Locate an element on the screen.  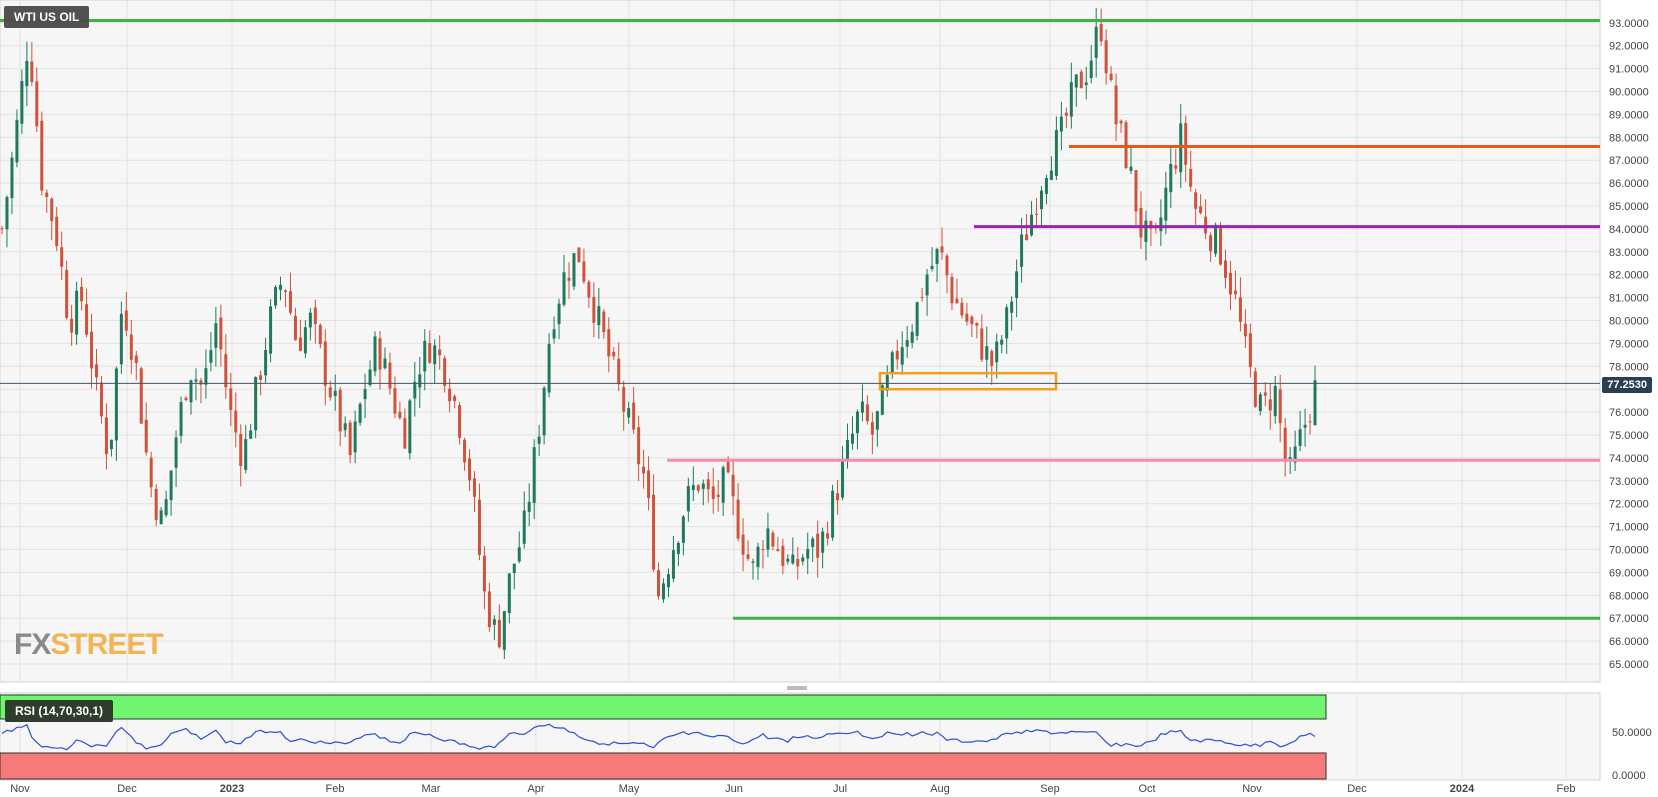
y-tick-label: 68.0000 is located at coordinates (1629, 596).